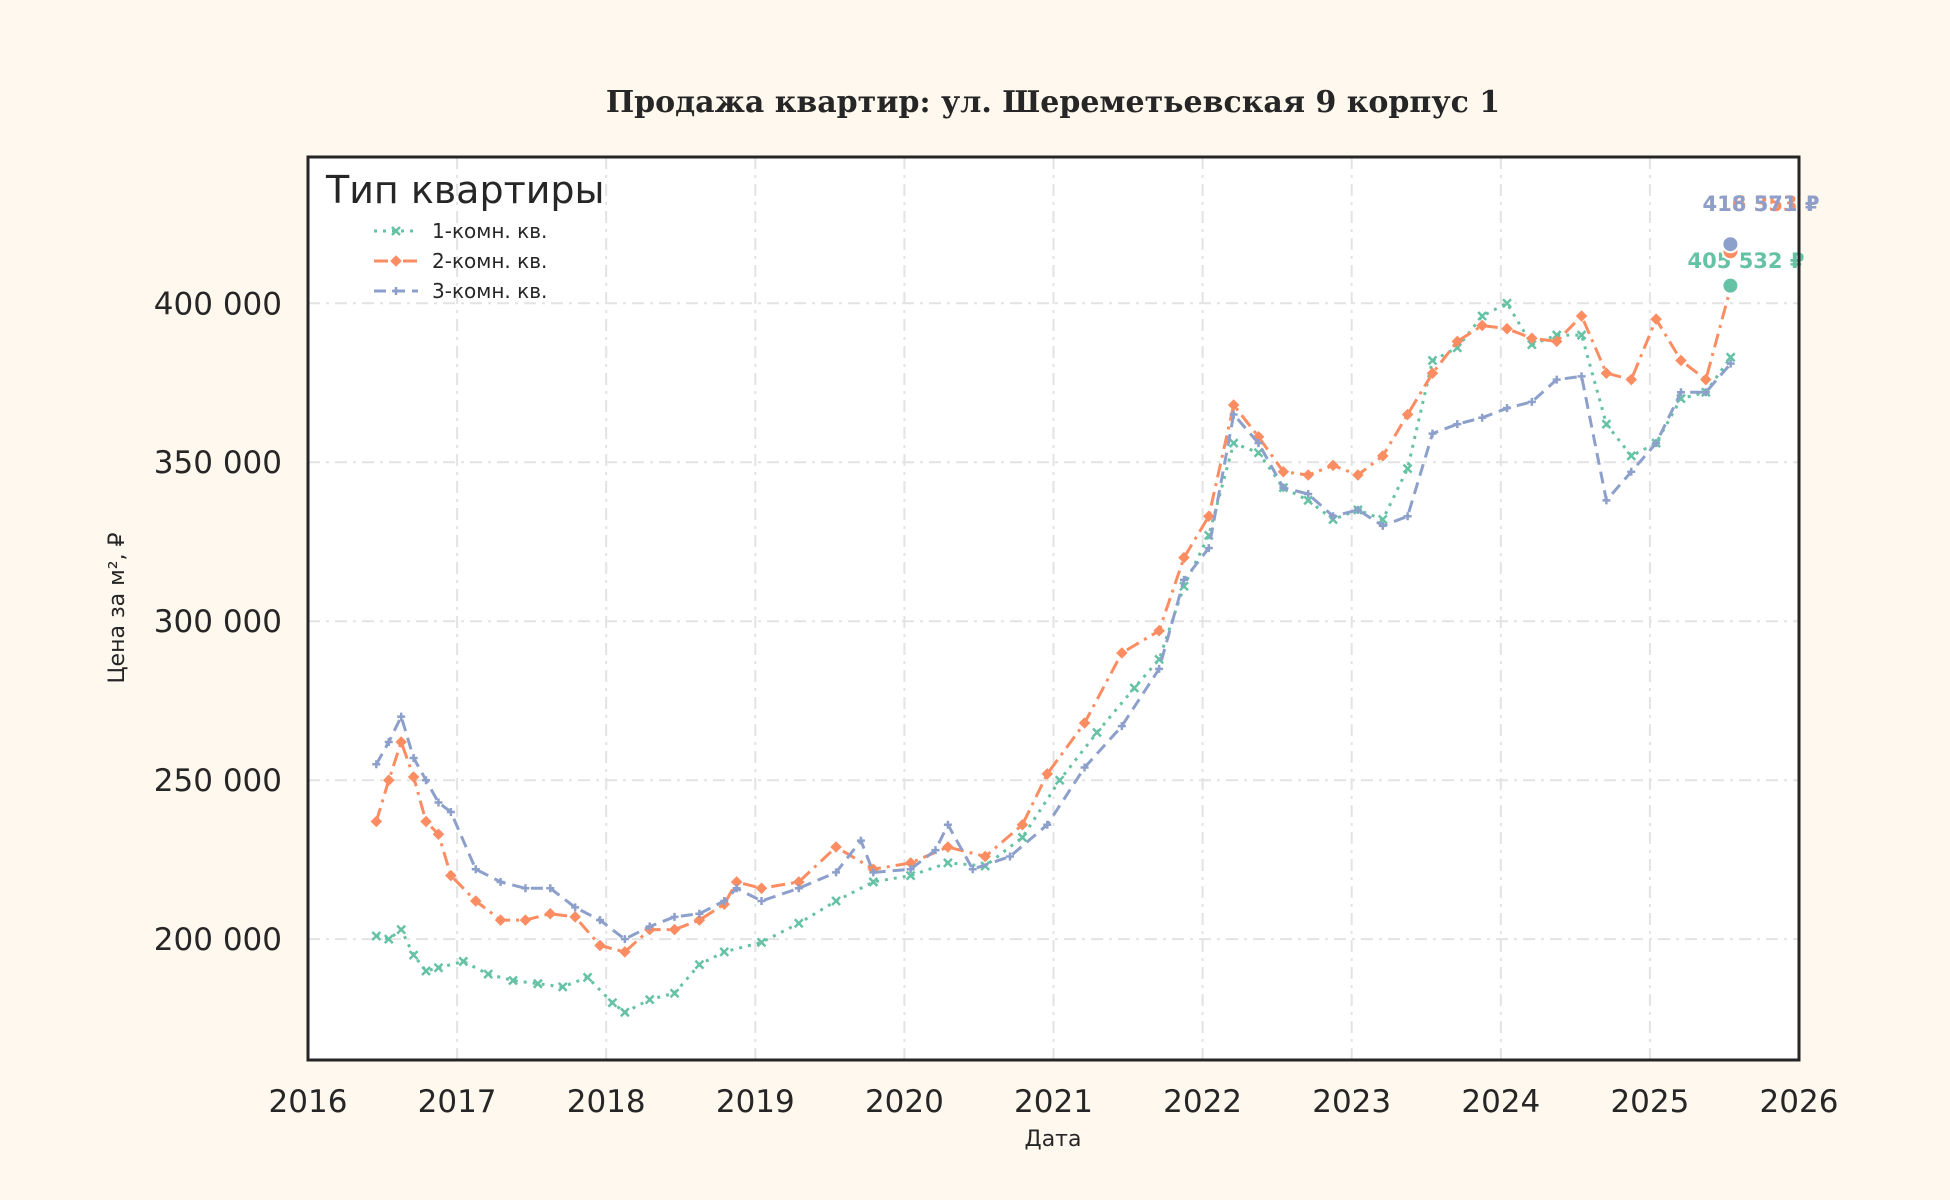 This screenshot has height=1200, width=1950. I want to click on x-tick-label: 2025, so click(1649, 1102).